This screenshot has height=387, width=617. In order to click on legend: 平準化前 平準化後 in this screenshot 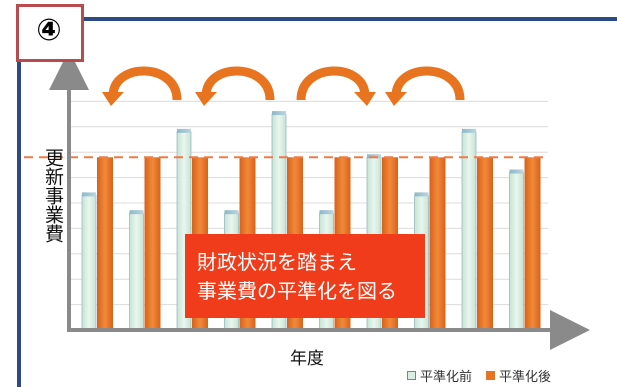, I will do `click(479, 375)`.